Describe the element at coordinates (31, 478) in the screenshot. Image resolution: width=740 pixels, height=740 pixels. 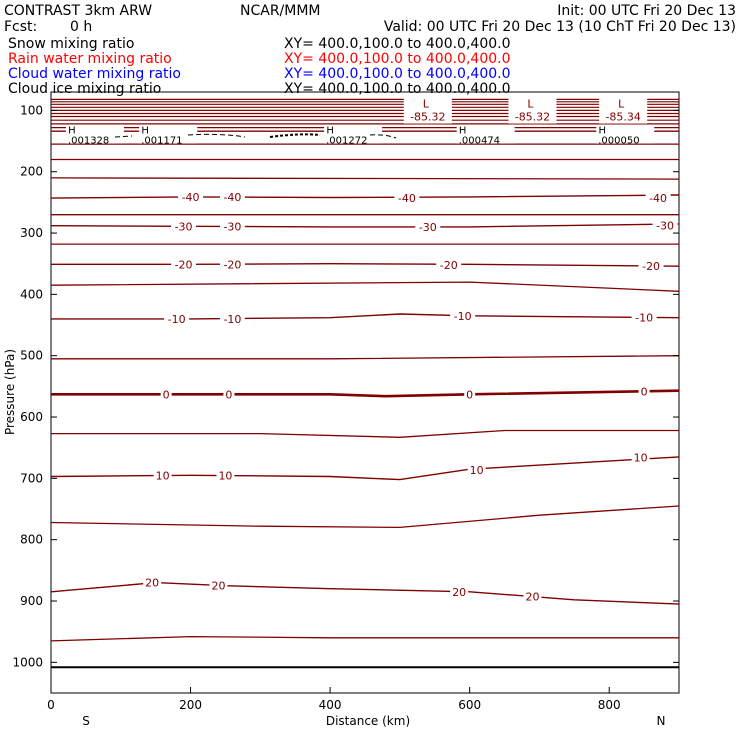
I see `y-tick-label: 700` at that location.